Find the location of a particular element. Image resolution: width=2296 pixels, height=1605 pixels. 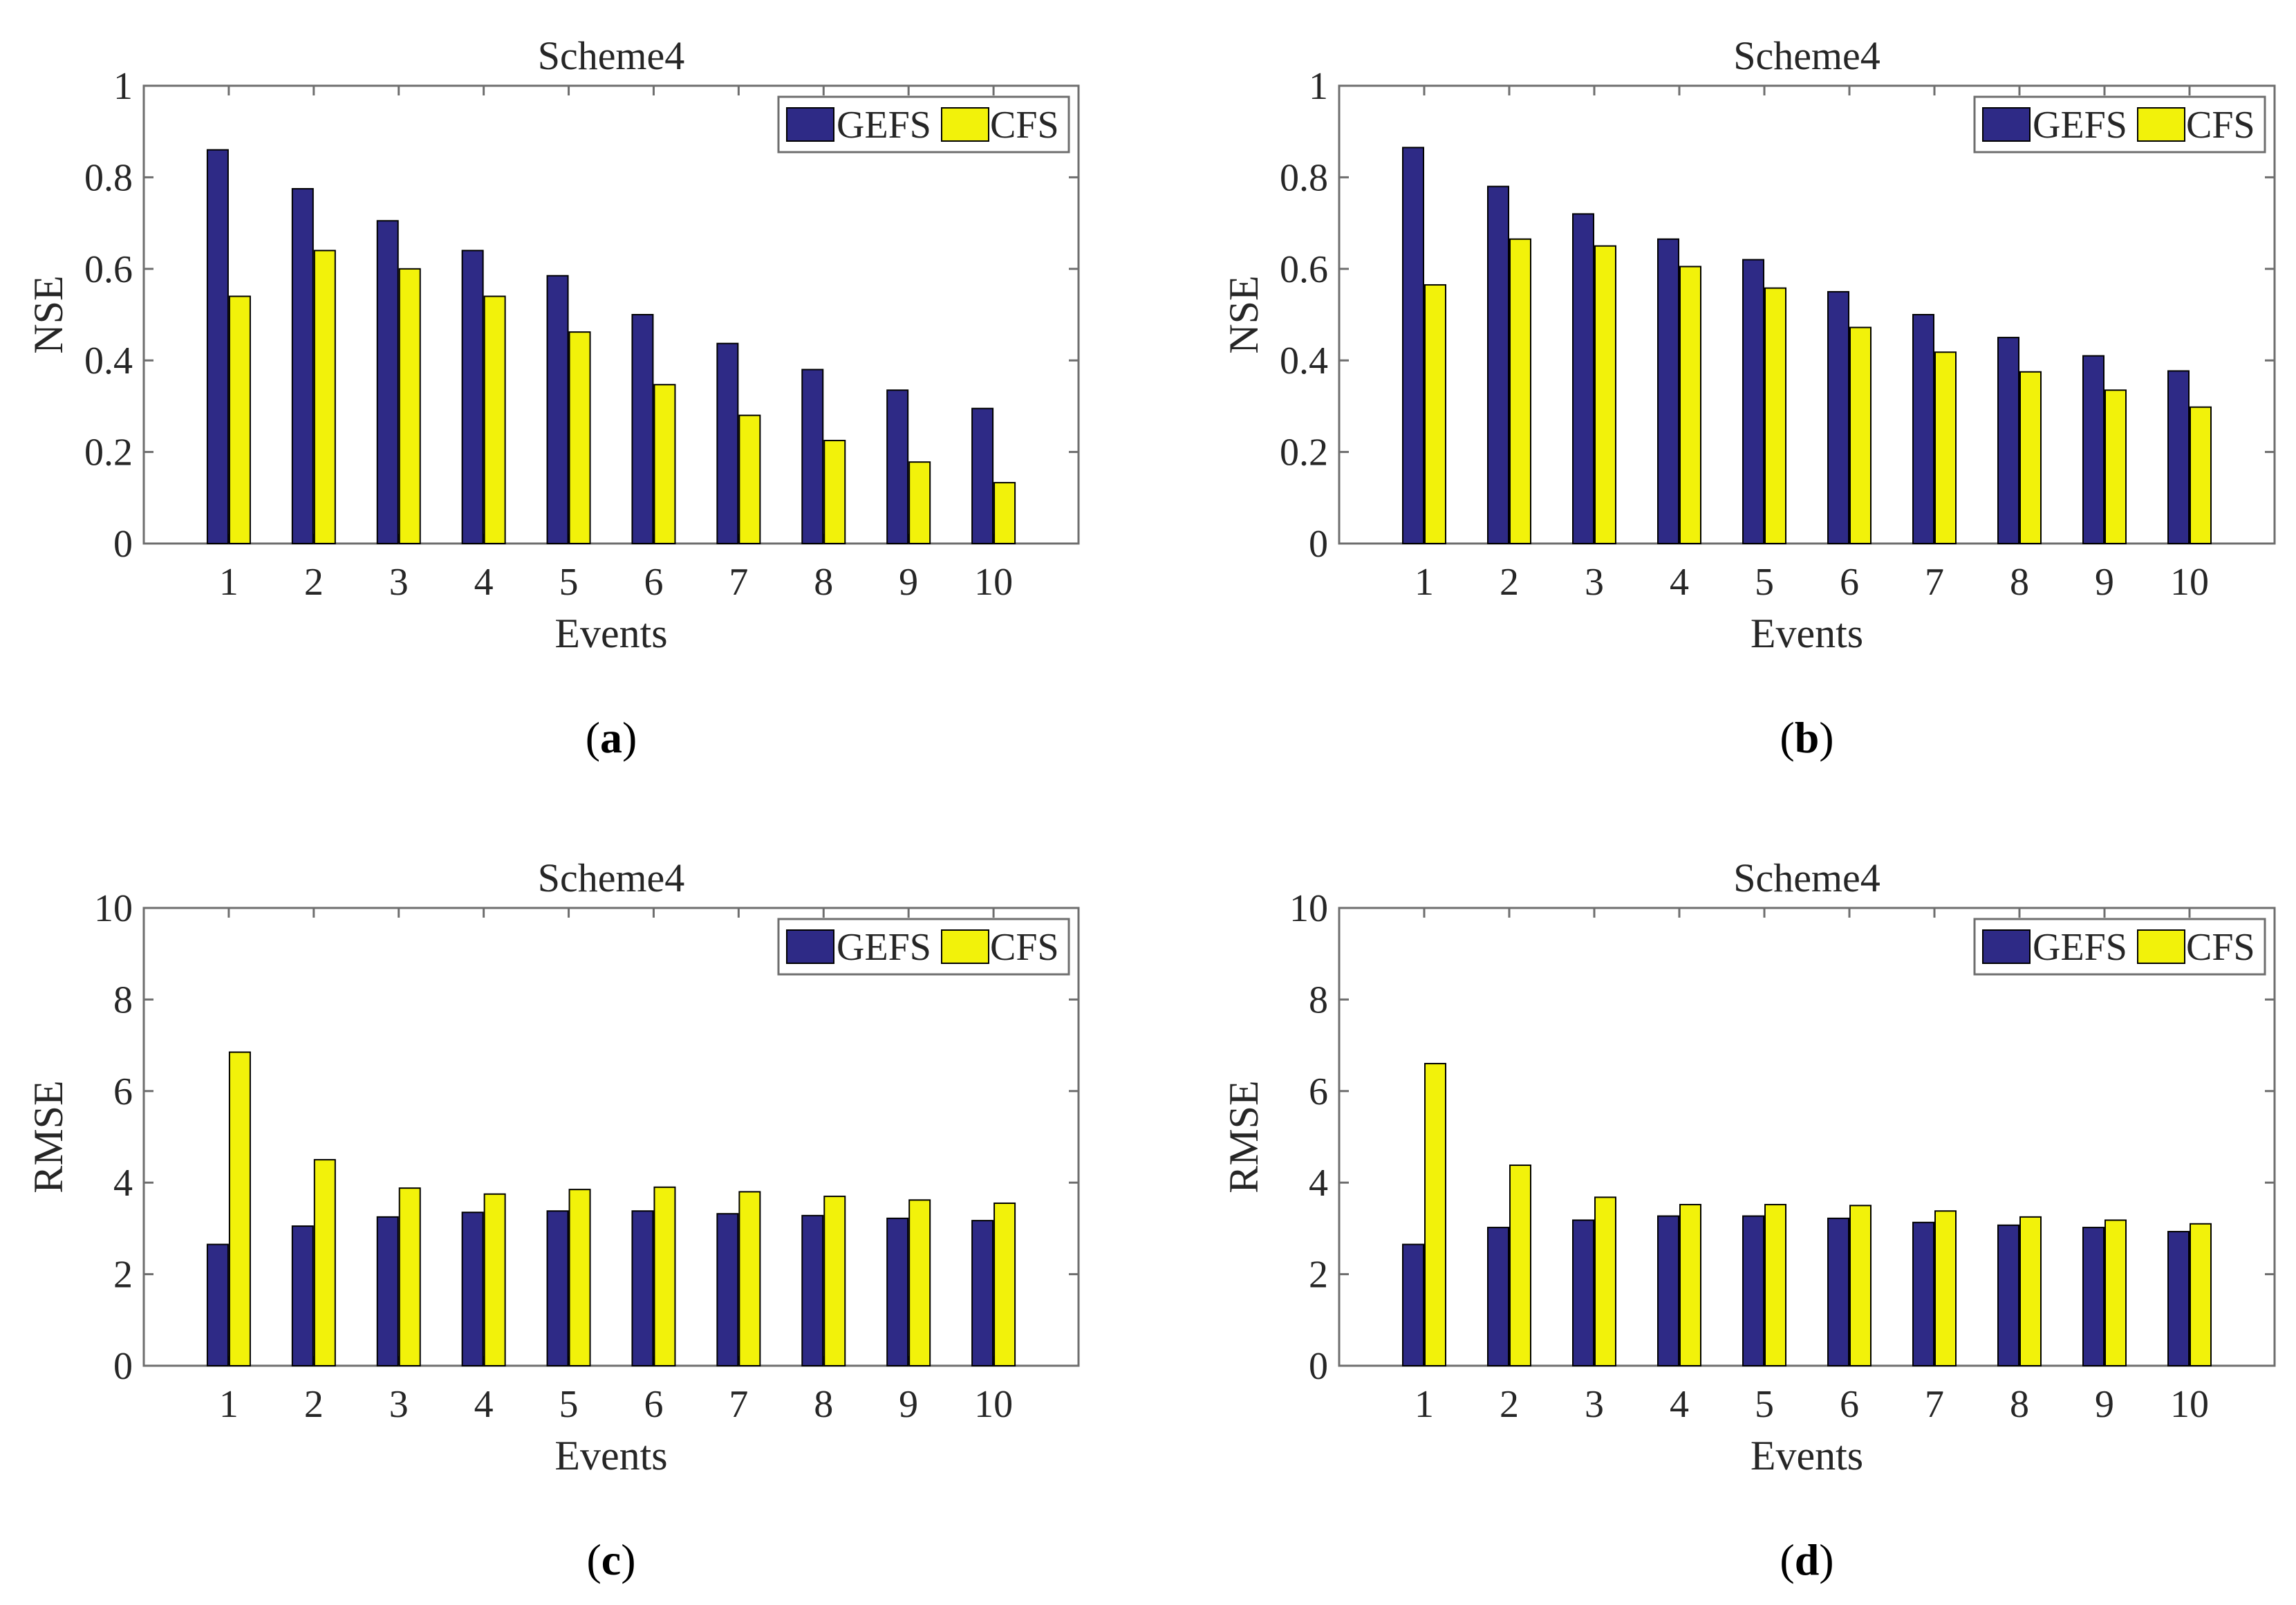

y-tick-label: 8 is located at coordinates (123, 1000).